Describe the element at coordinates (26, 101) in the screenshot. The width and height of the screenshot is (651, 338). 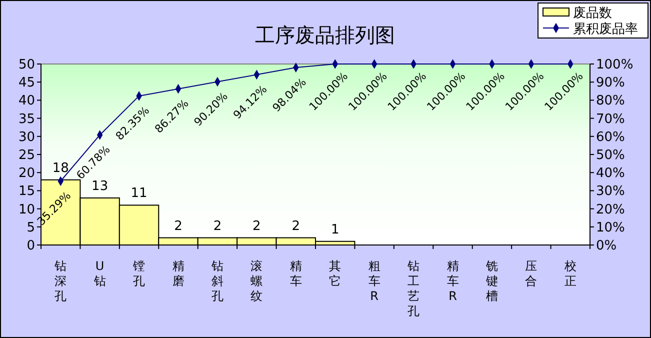
I see `y-tick-label: 40` at that location.